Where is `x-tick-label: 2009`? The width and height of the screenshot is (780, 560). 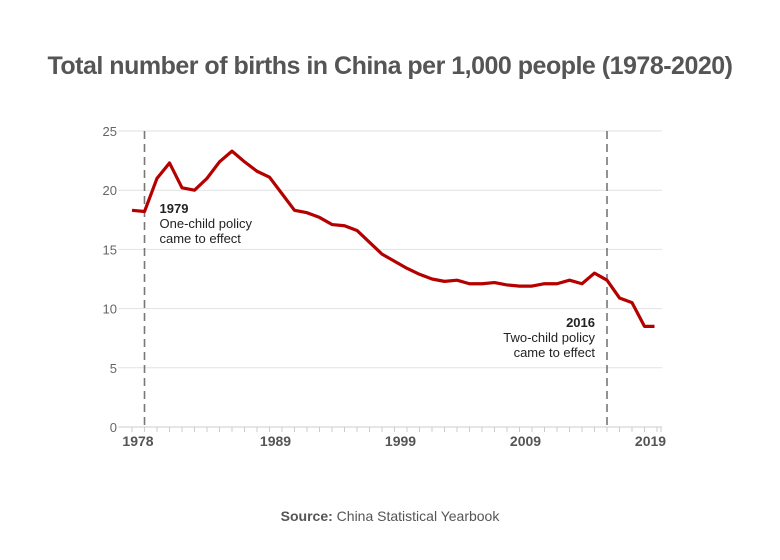
x-tick-label: 2009 is located at coordinates (525, 441).